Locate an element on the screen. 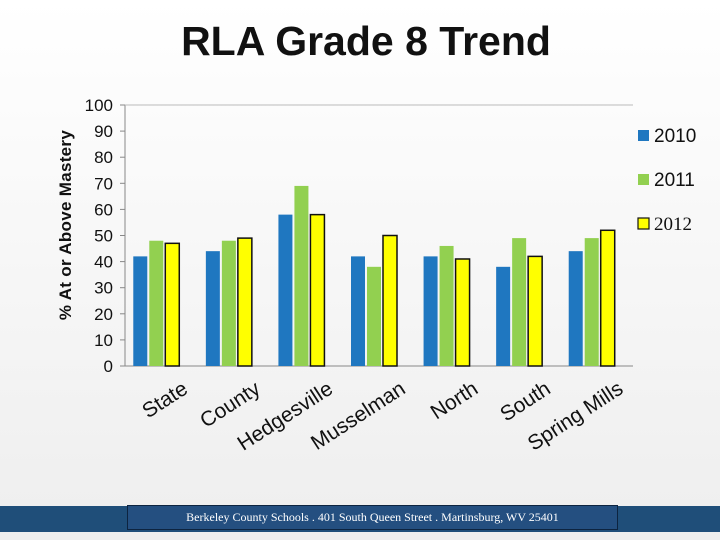  bar-2011-hedgesville is located at coordinates (301, 275).